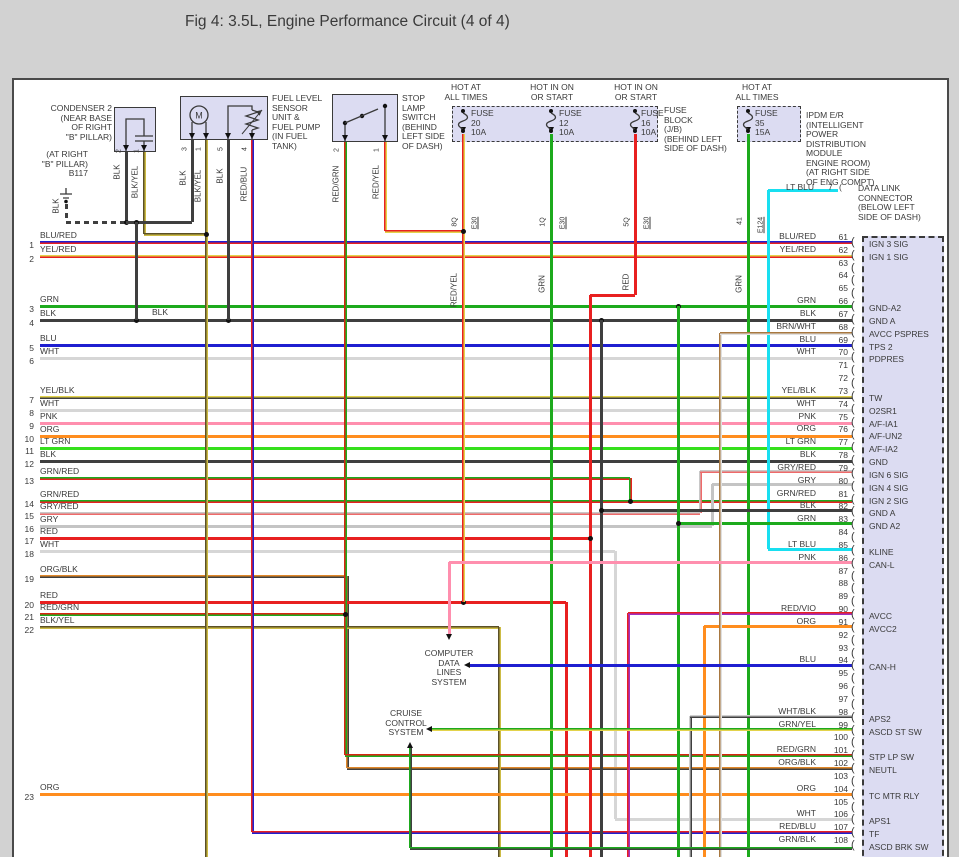 The width and height of the screenshot is (959, 857). I want to click on left-row-number: 19, so click(29, 579).